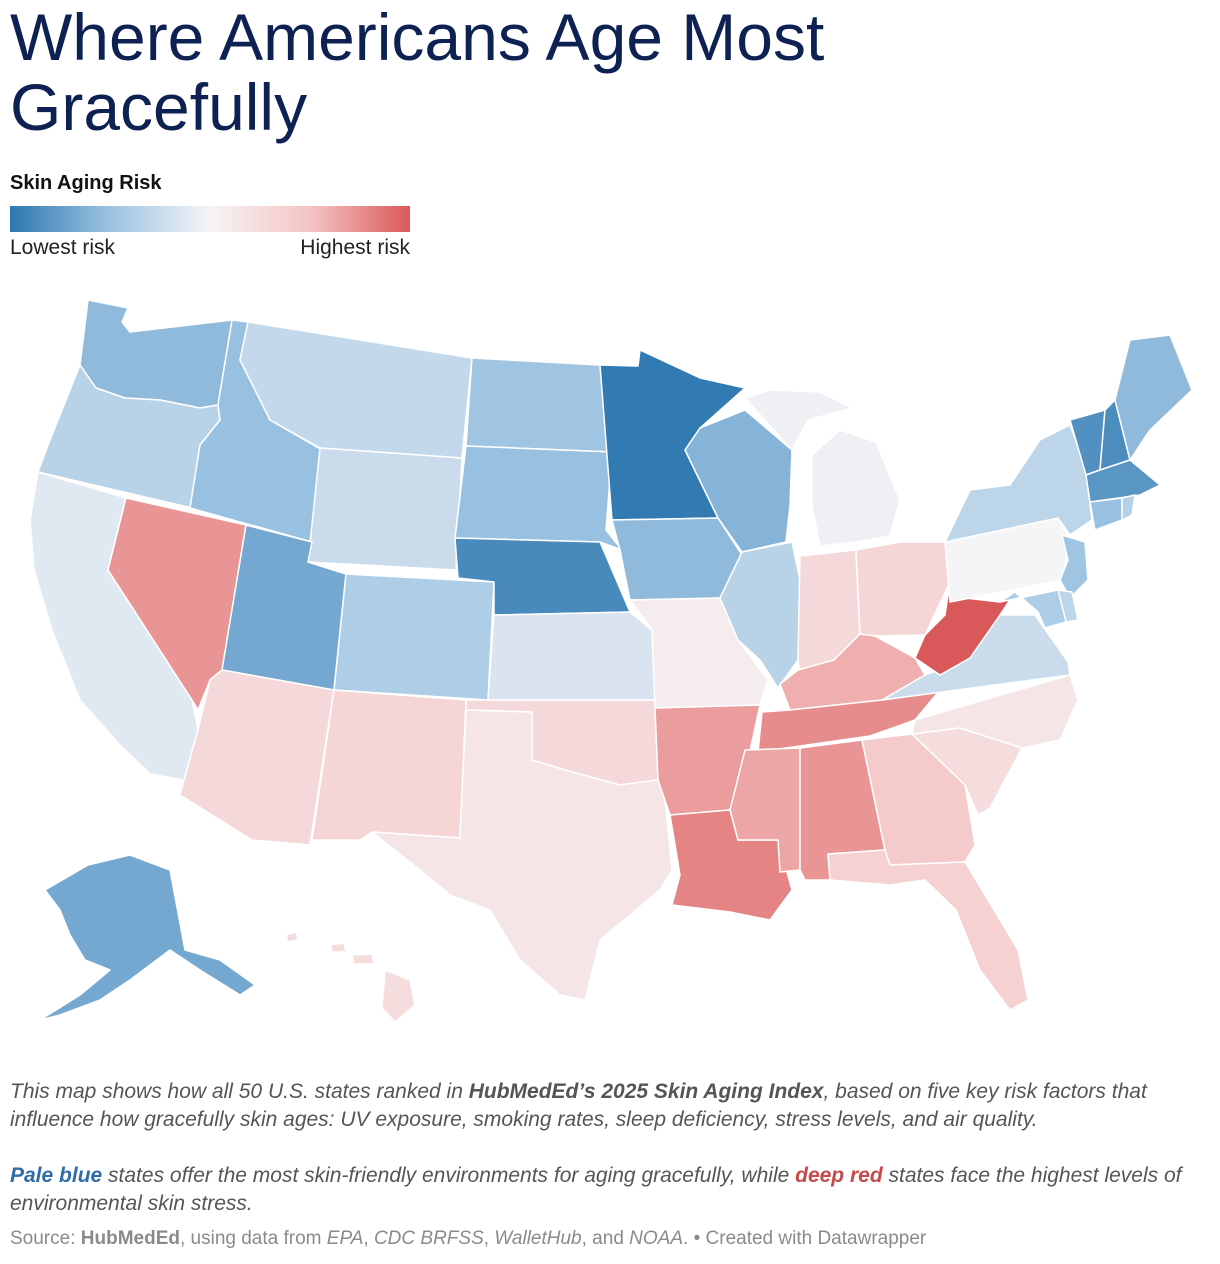 Image resolution: width=1220 pixels, height=1264 pixels. I want to click on deep-red-keyword: deep red, so click(839, 1175).